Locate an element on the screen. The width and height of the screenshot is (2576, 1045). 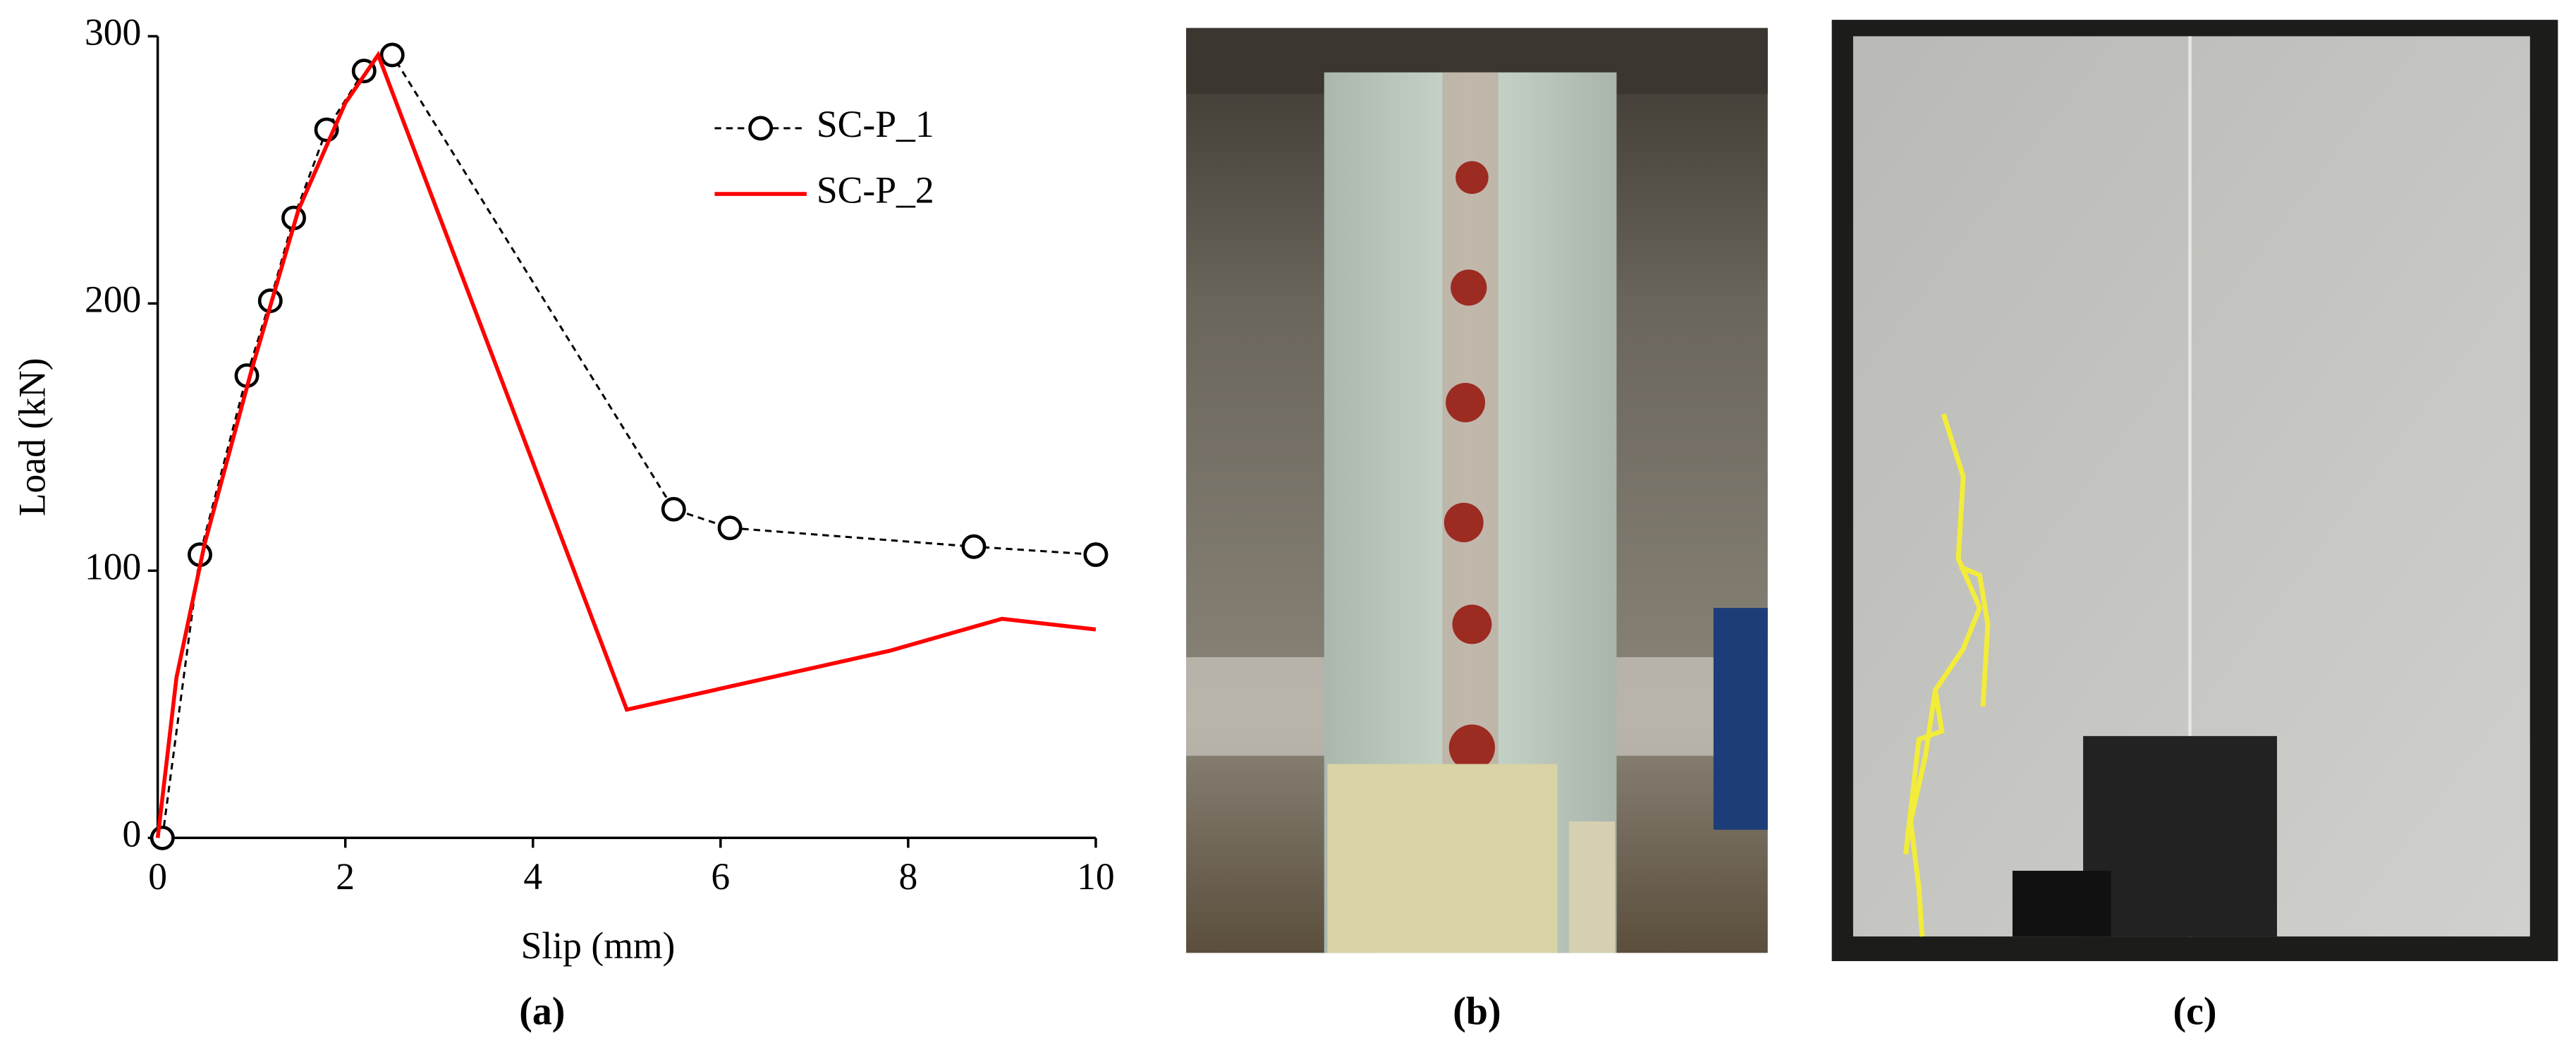
x-tick-label: 0 is located at coordinates (158, 876).